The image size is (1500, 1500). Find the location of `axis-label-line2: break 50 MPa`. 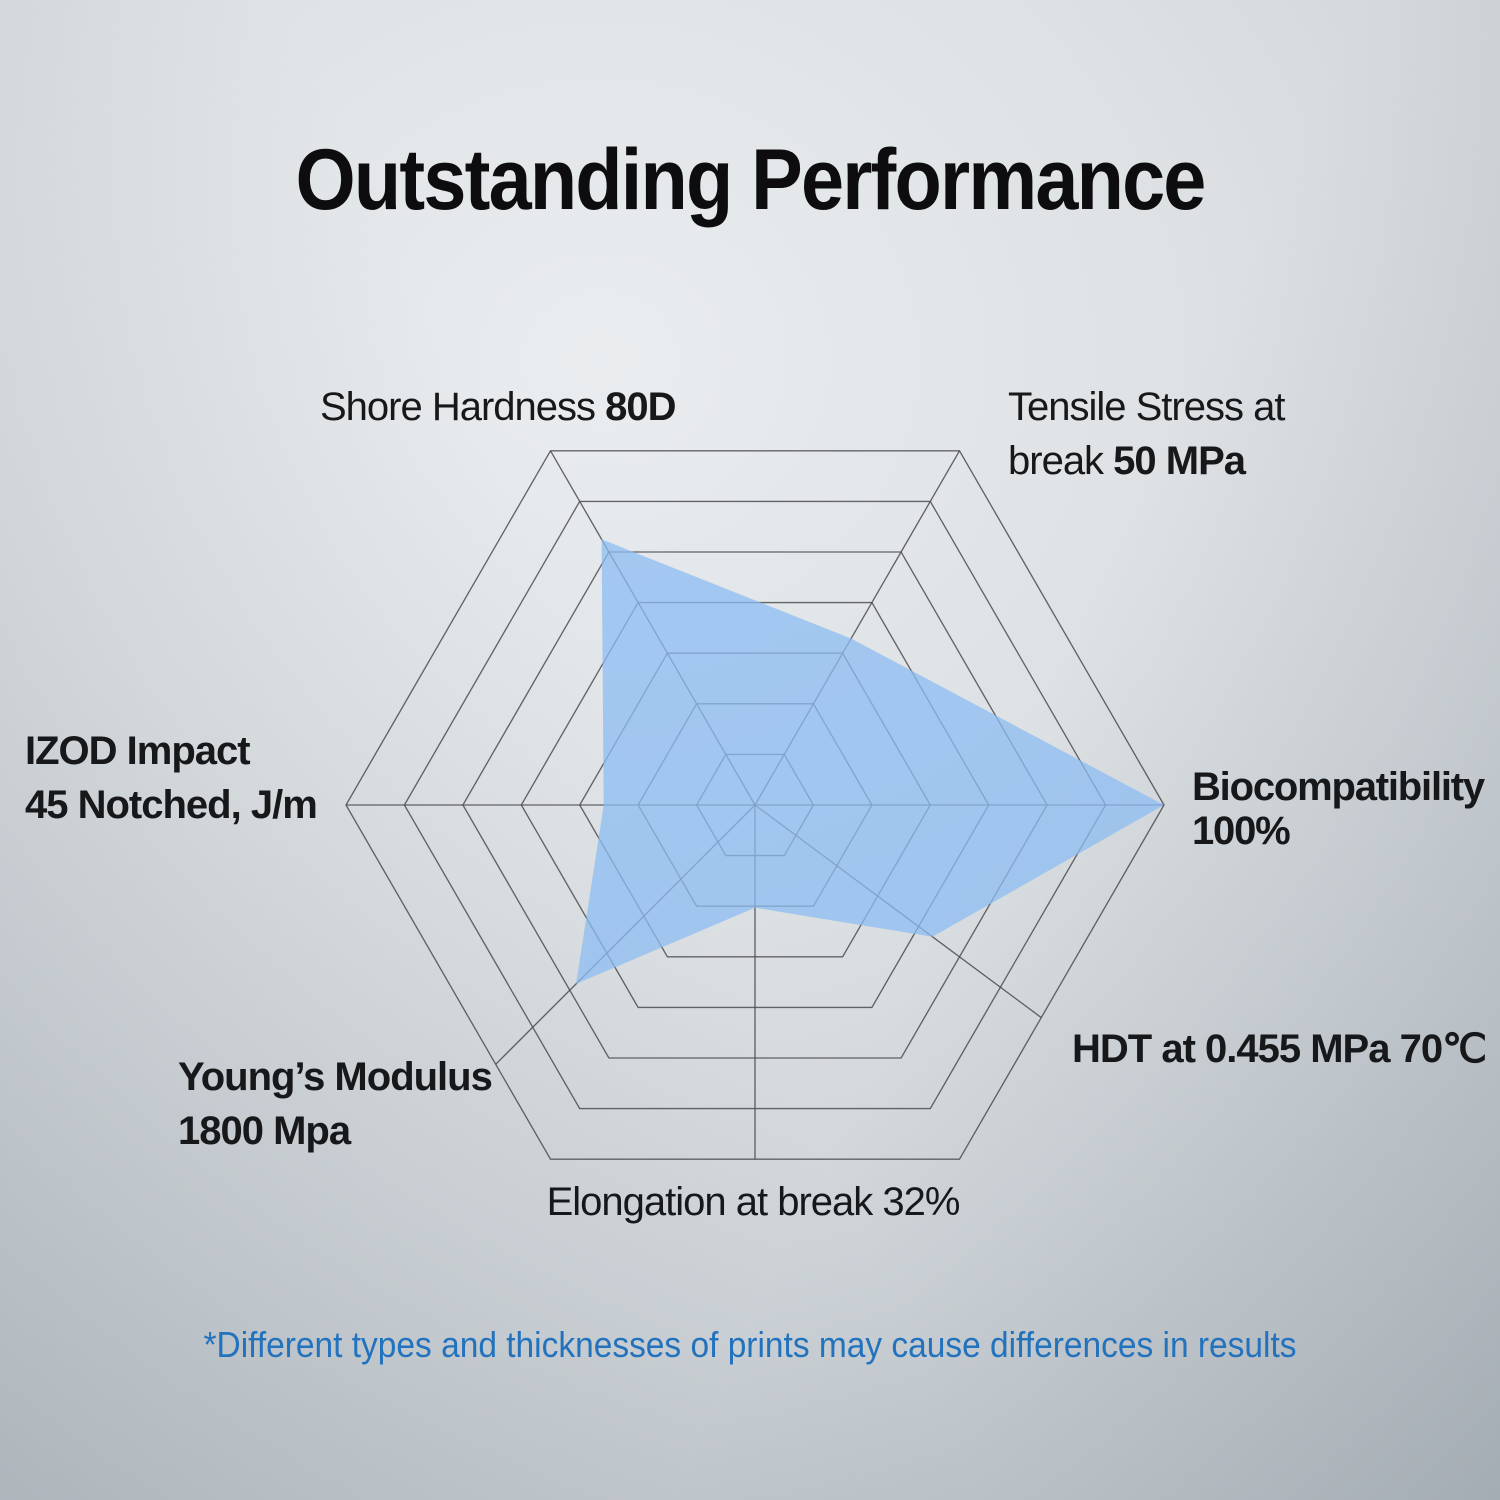

axis-label-line2: break 50 MPa is located at coordinates (1146, 461).